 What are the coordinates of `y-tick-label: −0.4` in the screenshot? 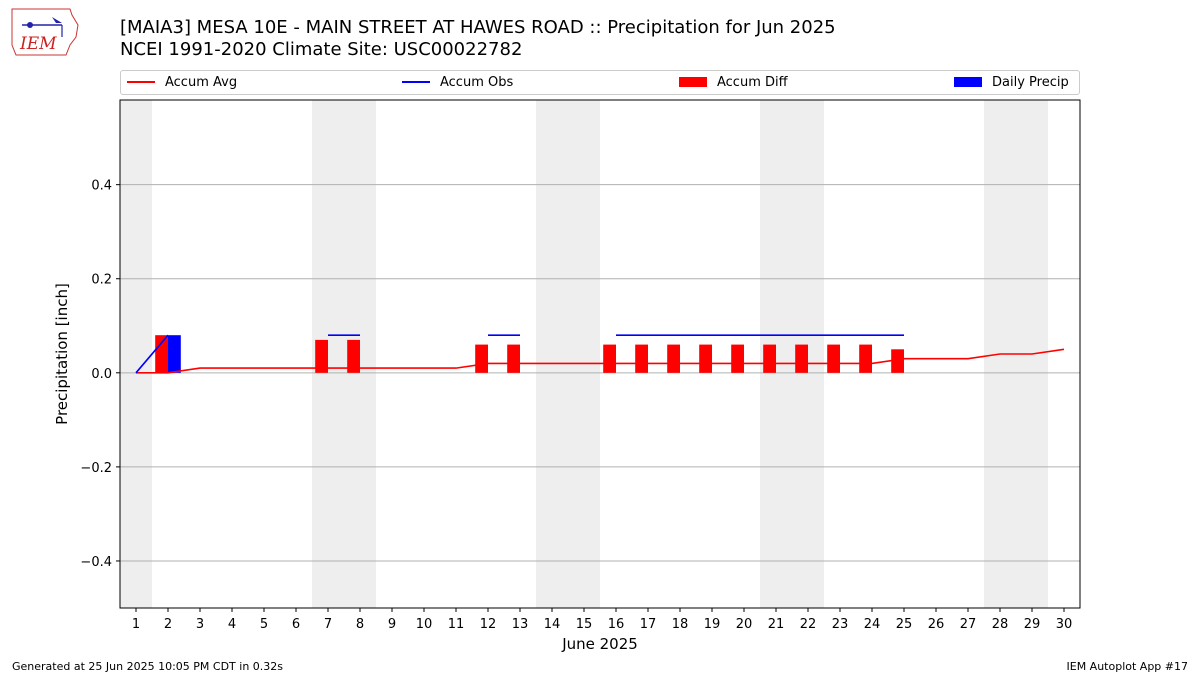 It's located at (96, 562).